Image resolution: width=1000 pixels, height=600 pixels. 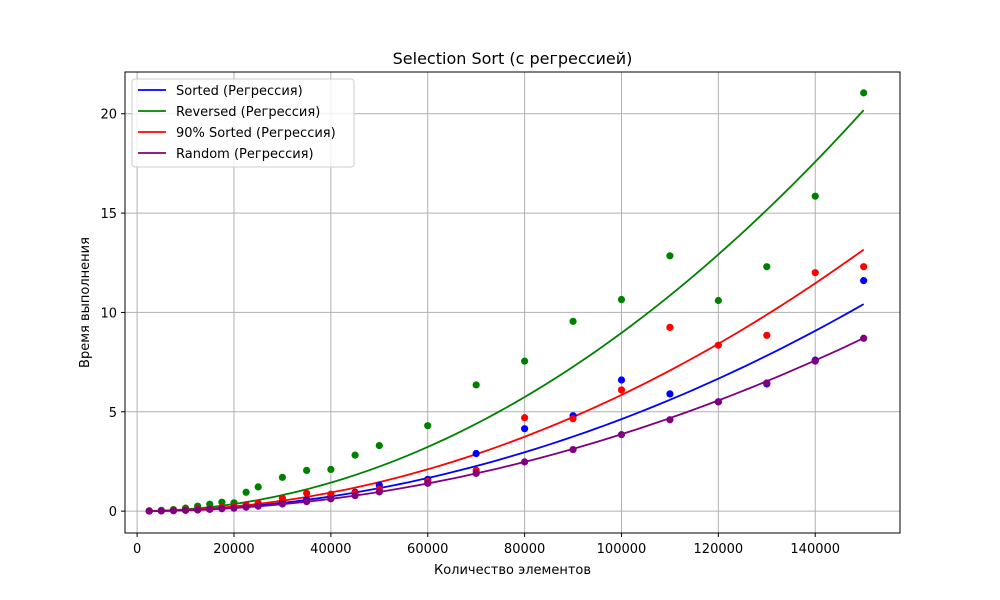 What do you see at coordinates (85, 302) in the screenshot?
I see `y-axis-label: Время выполнения` at bounding box center [85, 302].